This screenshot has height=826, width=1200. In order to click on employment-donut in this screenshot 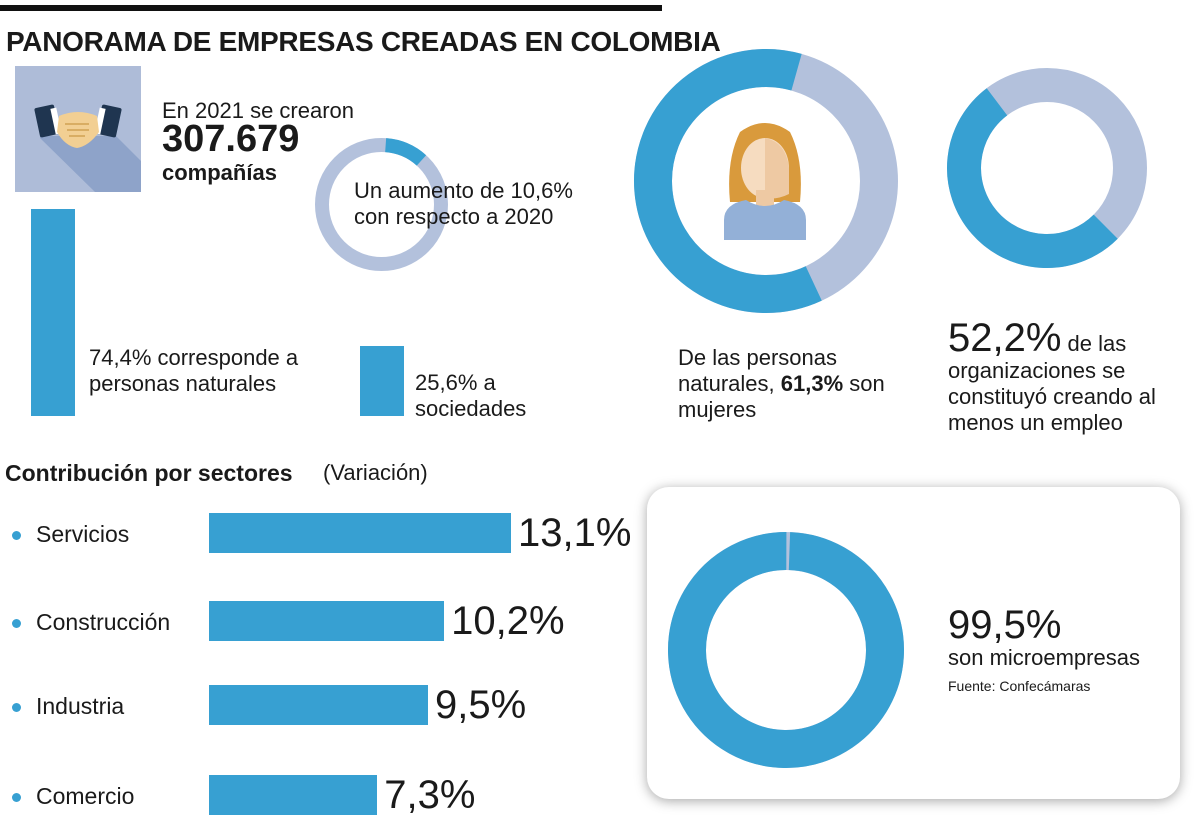, I will do `click(1047, 168)`.